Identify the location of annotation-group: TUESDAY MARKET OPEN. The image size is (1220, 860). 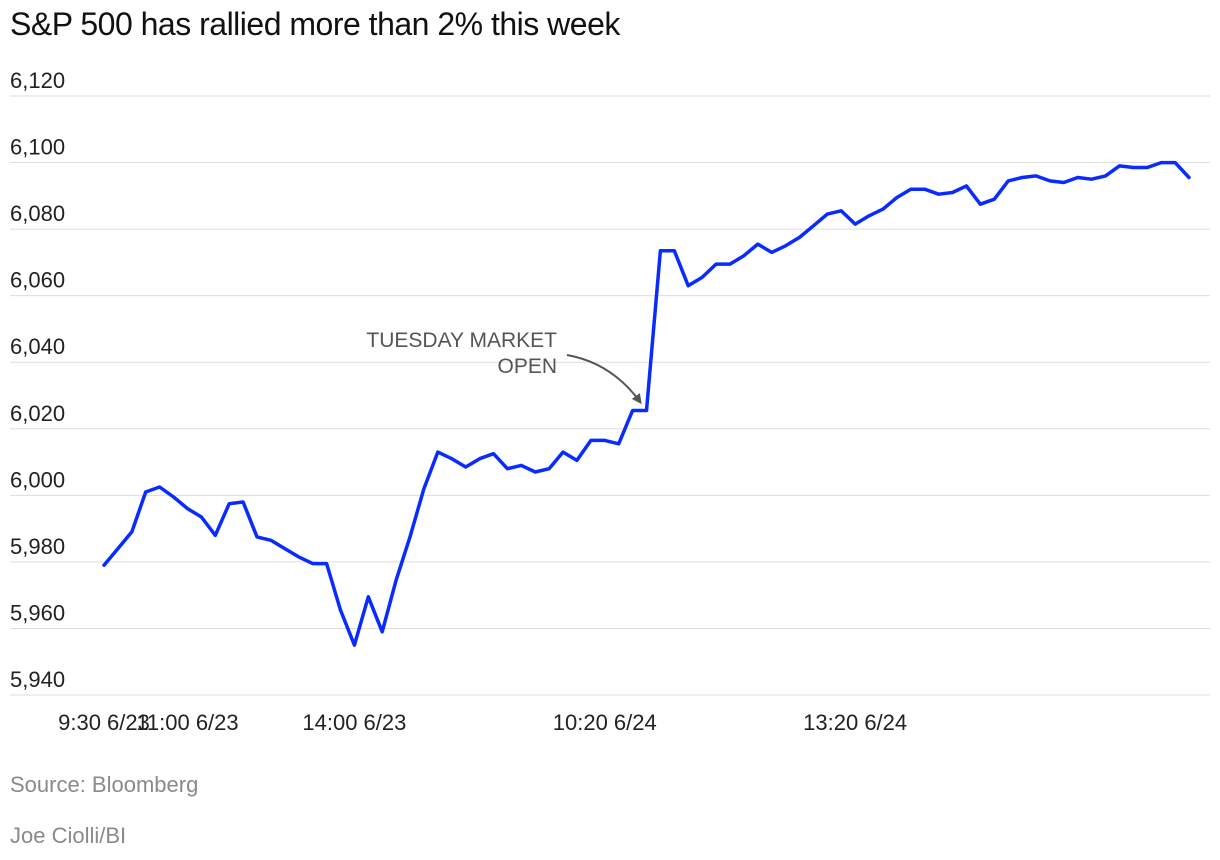
(504, 367).